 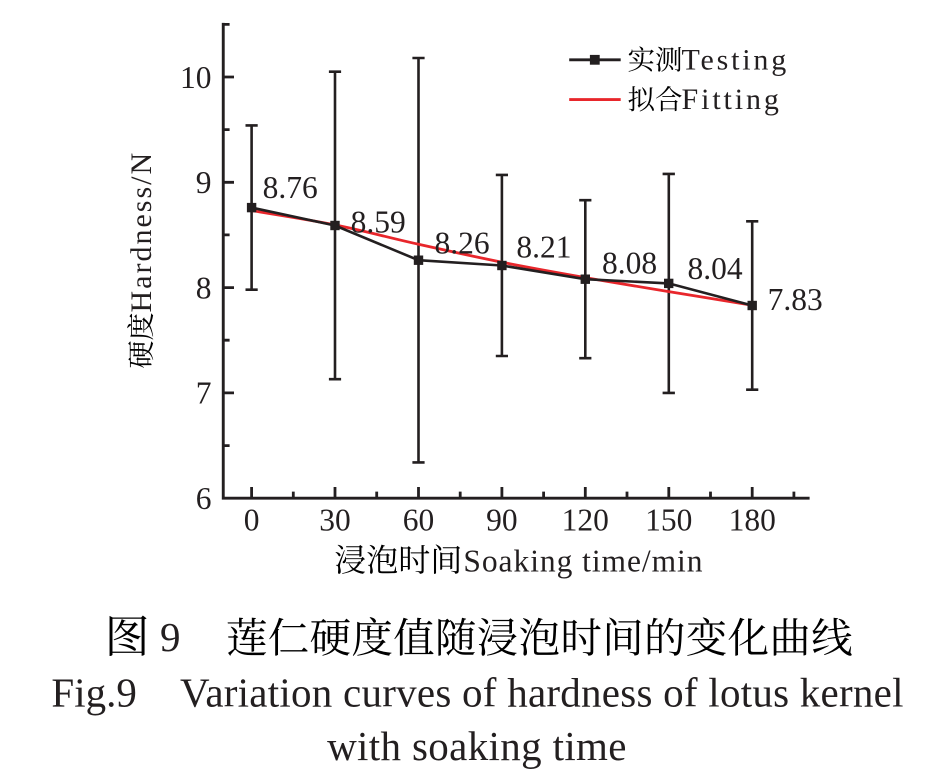 I want to click on svg-text: 7.83, so click(x=795, y=299).